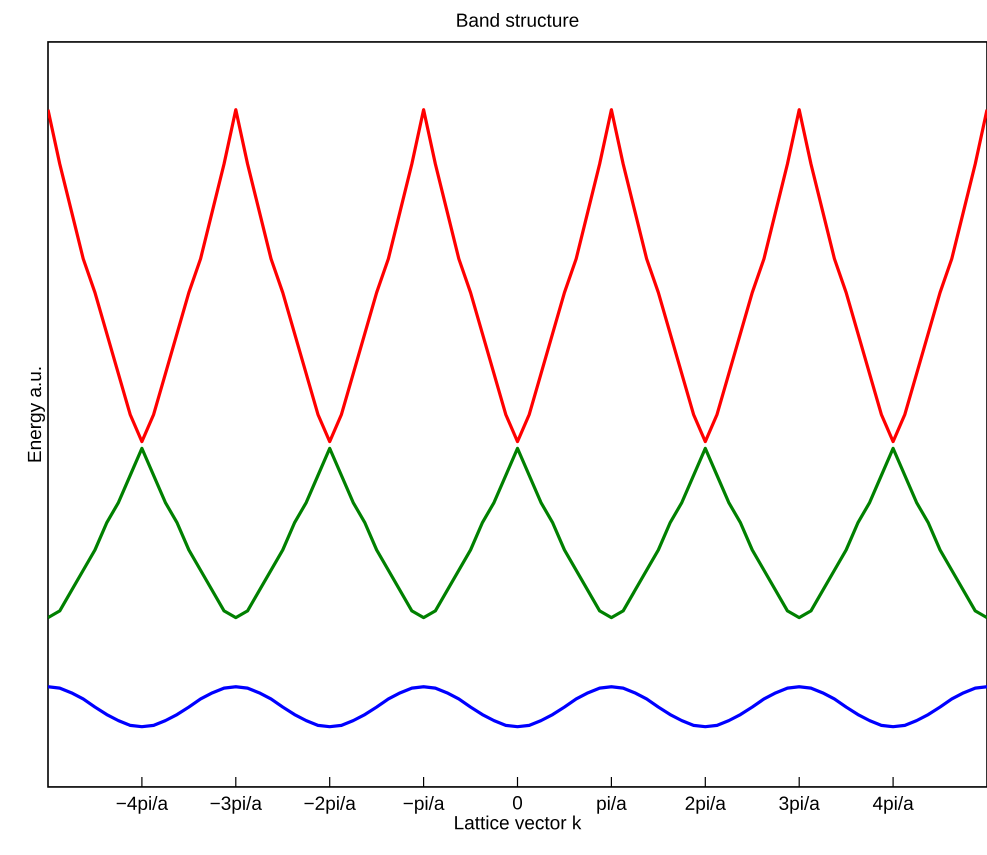 The image size is (987, 855). I want to click on x-tick-label: −4pi/a, so click(142, 805).